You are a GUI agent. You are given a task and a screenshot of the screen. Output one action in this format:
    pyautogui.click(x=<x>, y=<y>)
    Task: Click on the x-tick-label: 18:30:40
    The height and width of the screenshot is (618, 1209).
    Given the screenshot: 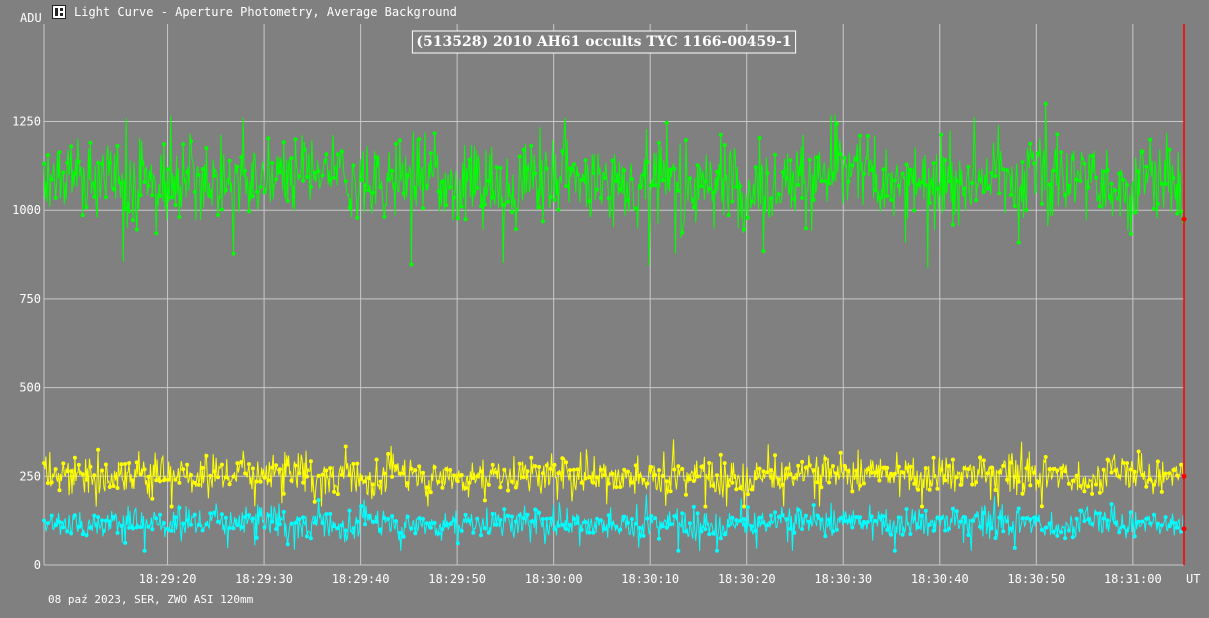 What is the action you would take?
    pyautogui.click(x=940, y=579)
    